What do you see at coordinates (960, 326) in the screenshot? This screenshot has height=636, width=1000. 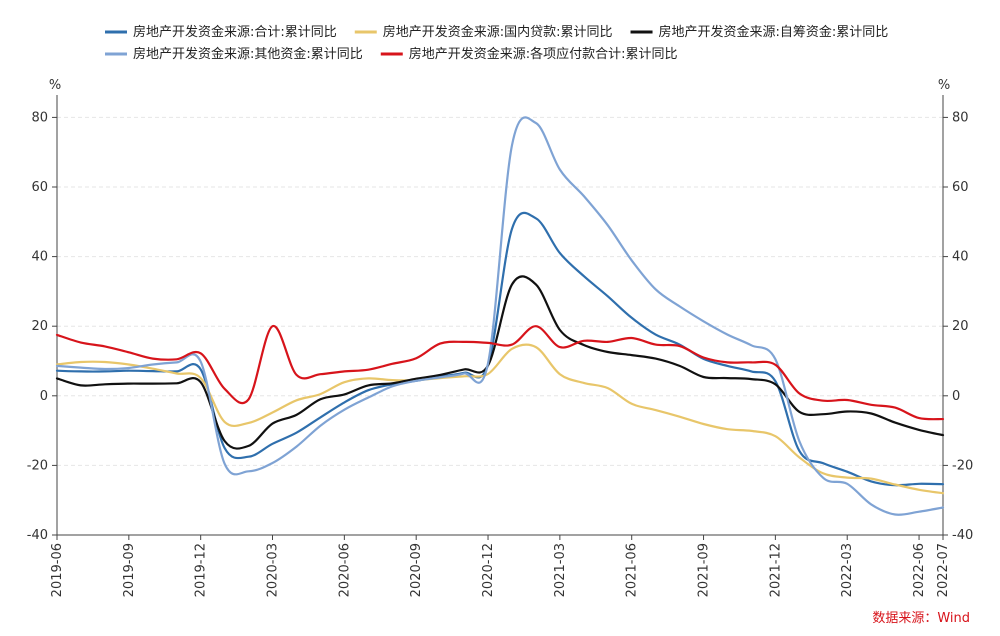 I see `y-tick-label-right: 20` at bounding box center [960, 326].